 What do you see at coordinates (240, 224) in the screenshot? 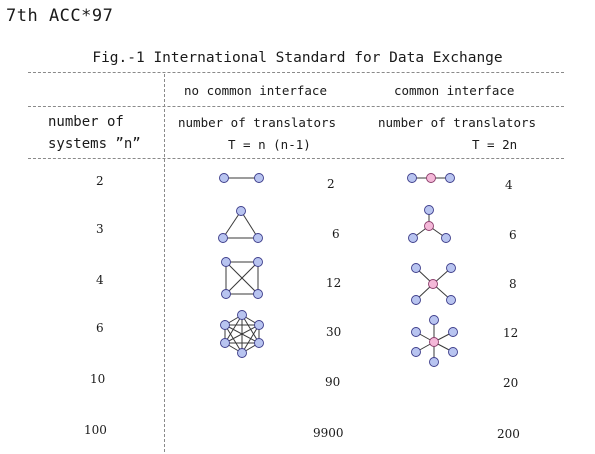
I see `mesh-network-3-systems` at bounding box center [240, 224].